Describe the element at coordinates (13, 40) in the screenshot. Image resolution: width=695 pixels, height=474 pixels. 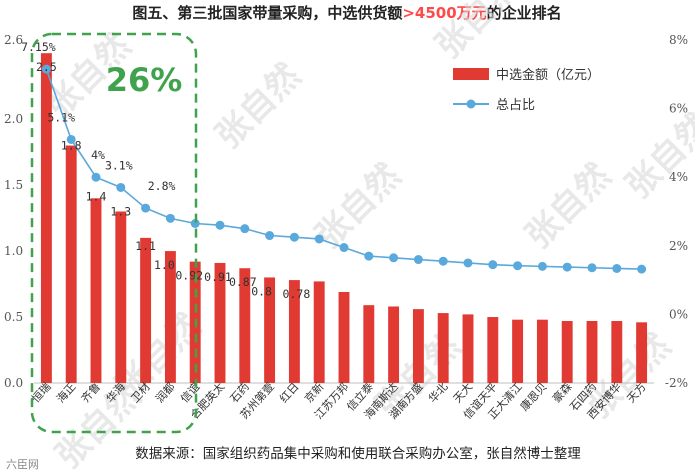
I see `y-left-tick-label: 2.6` at that location.